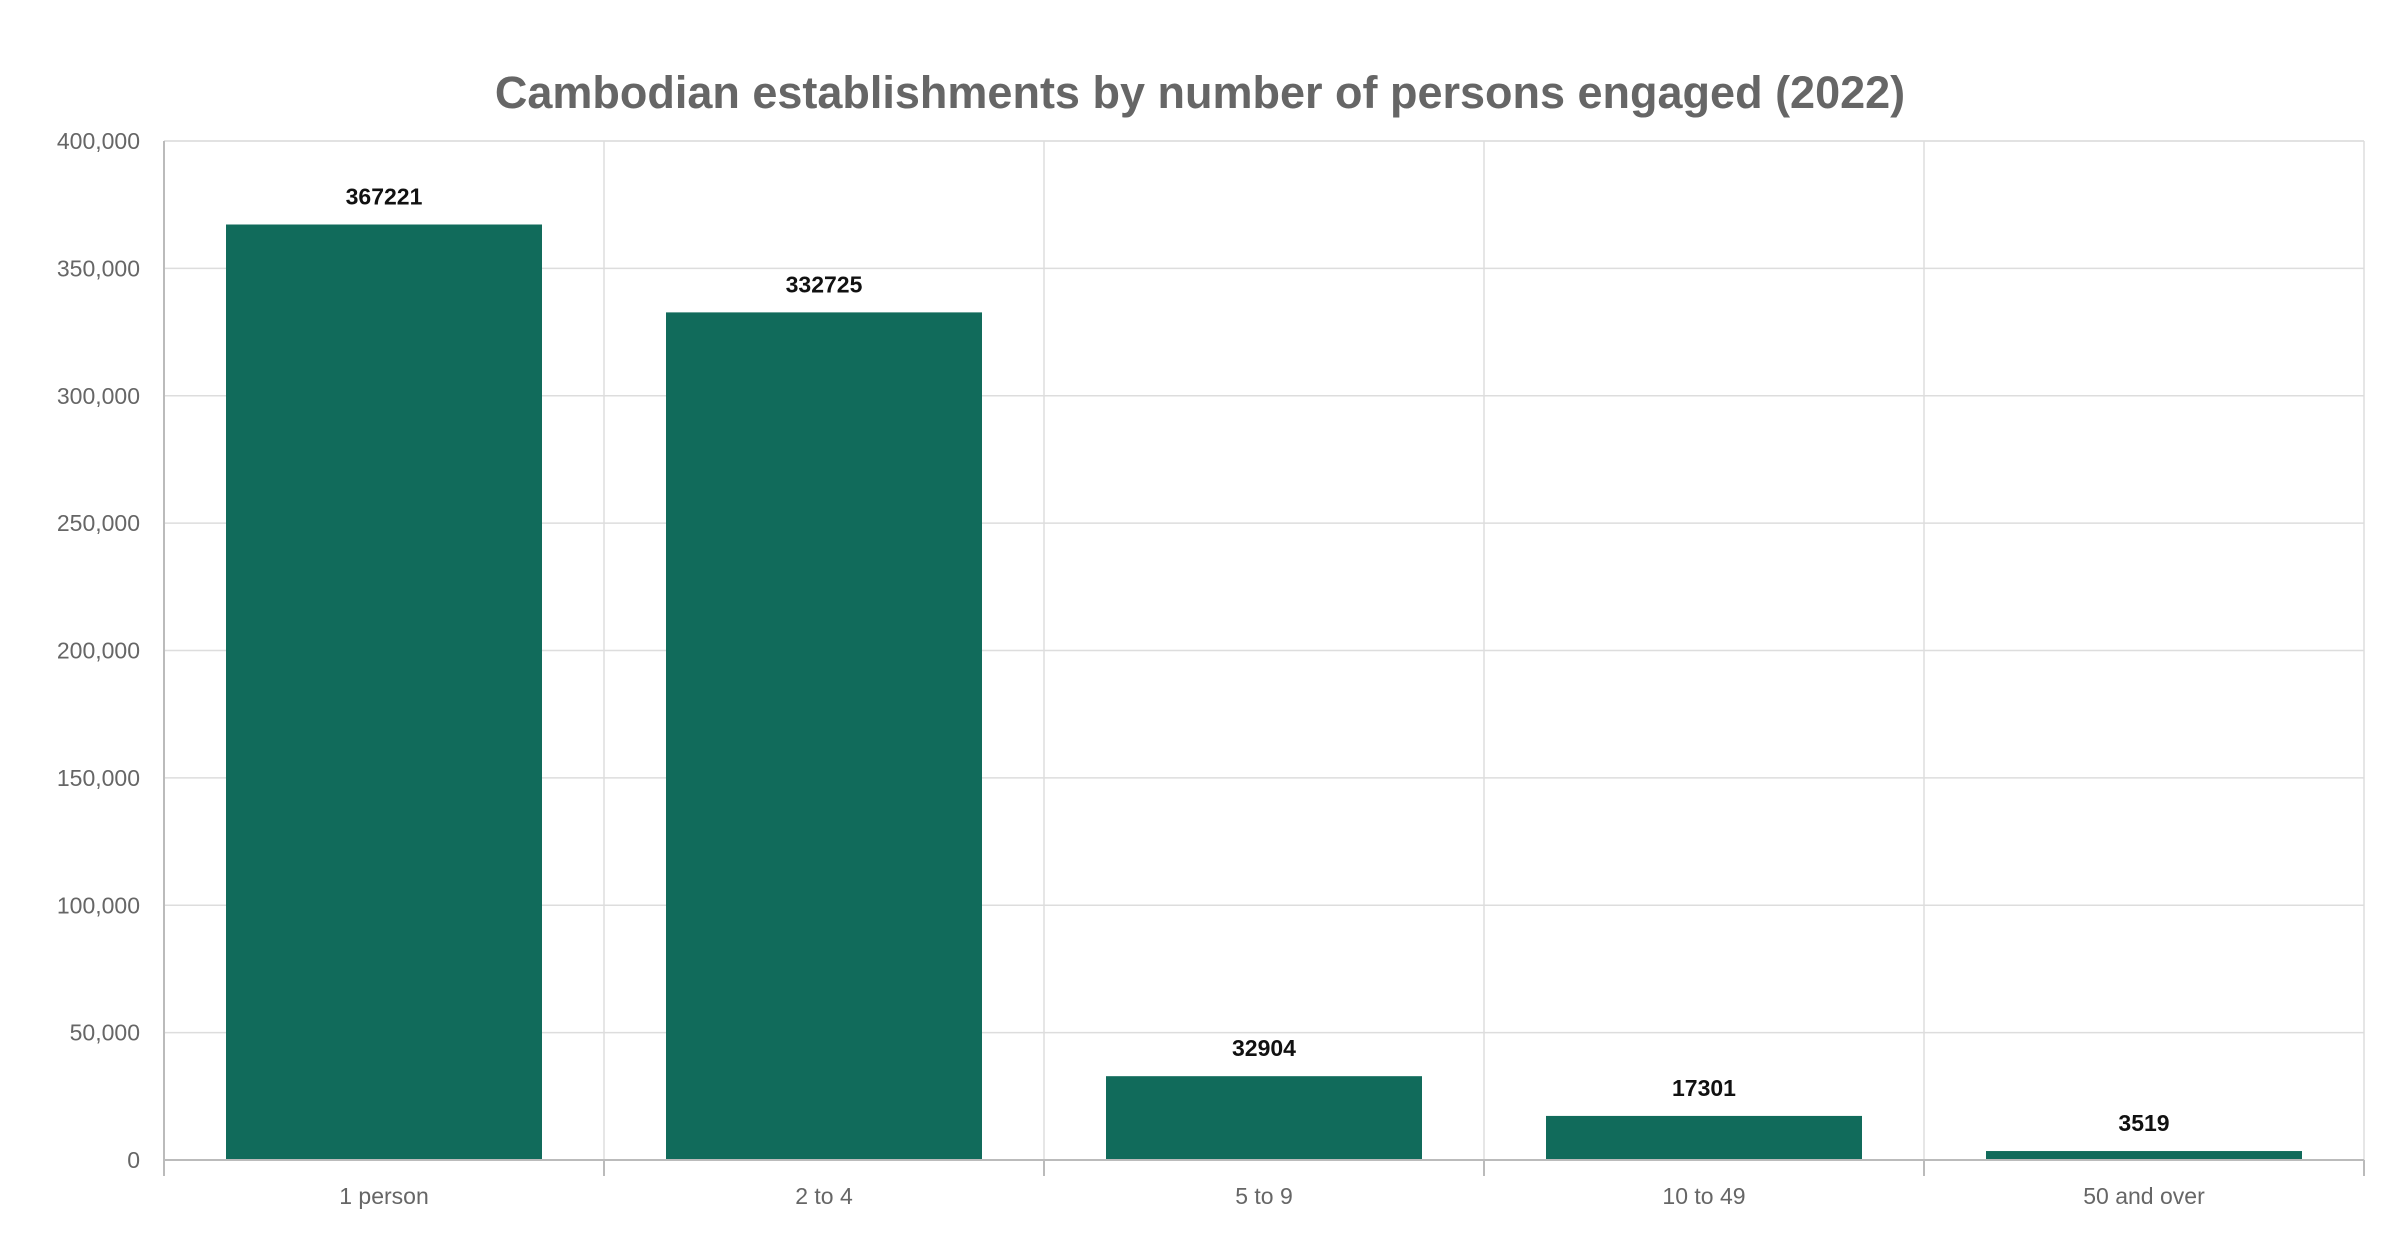 The height and width of the screenshot is (1260, 2400). I want to click on y-tick-label: 300,000, so click(98, 396).